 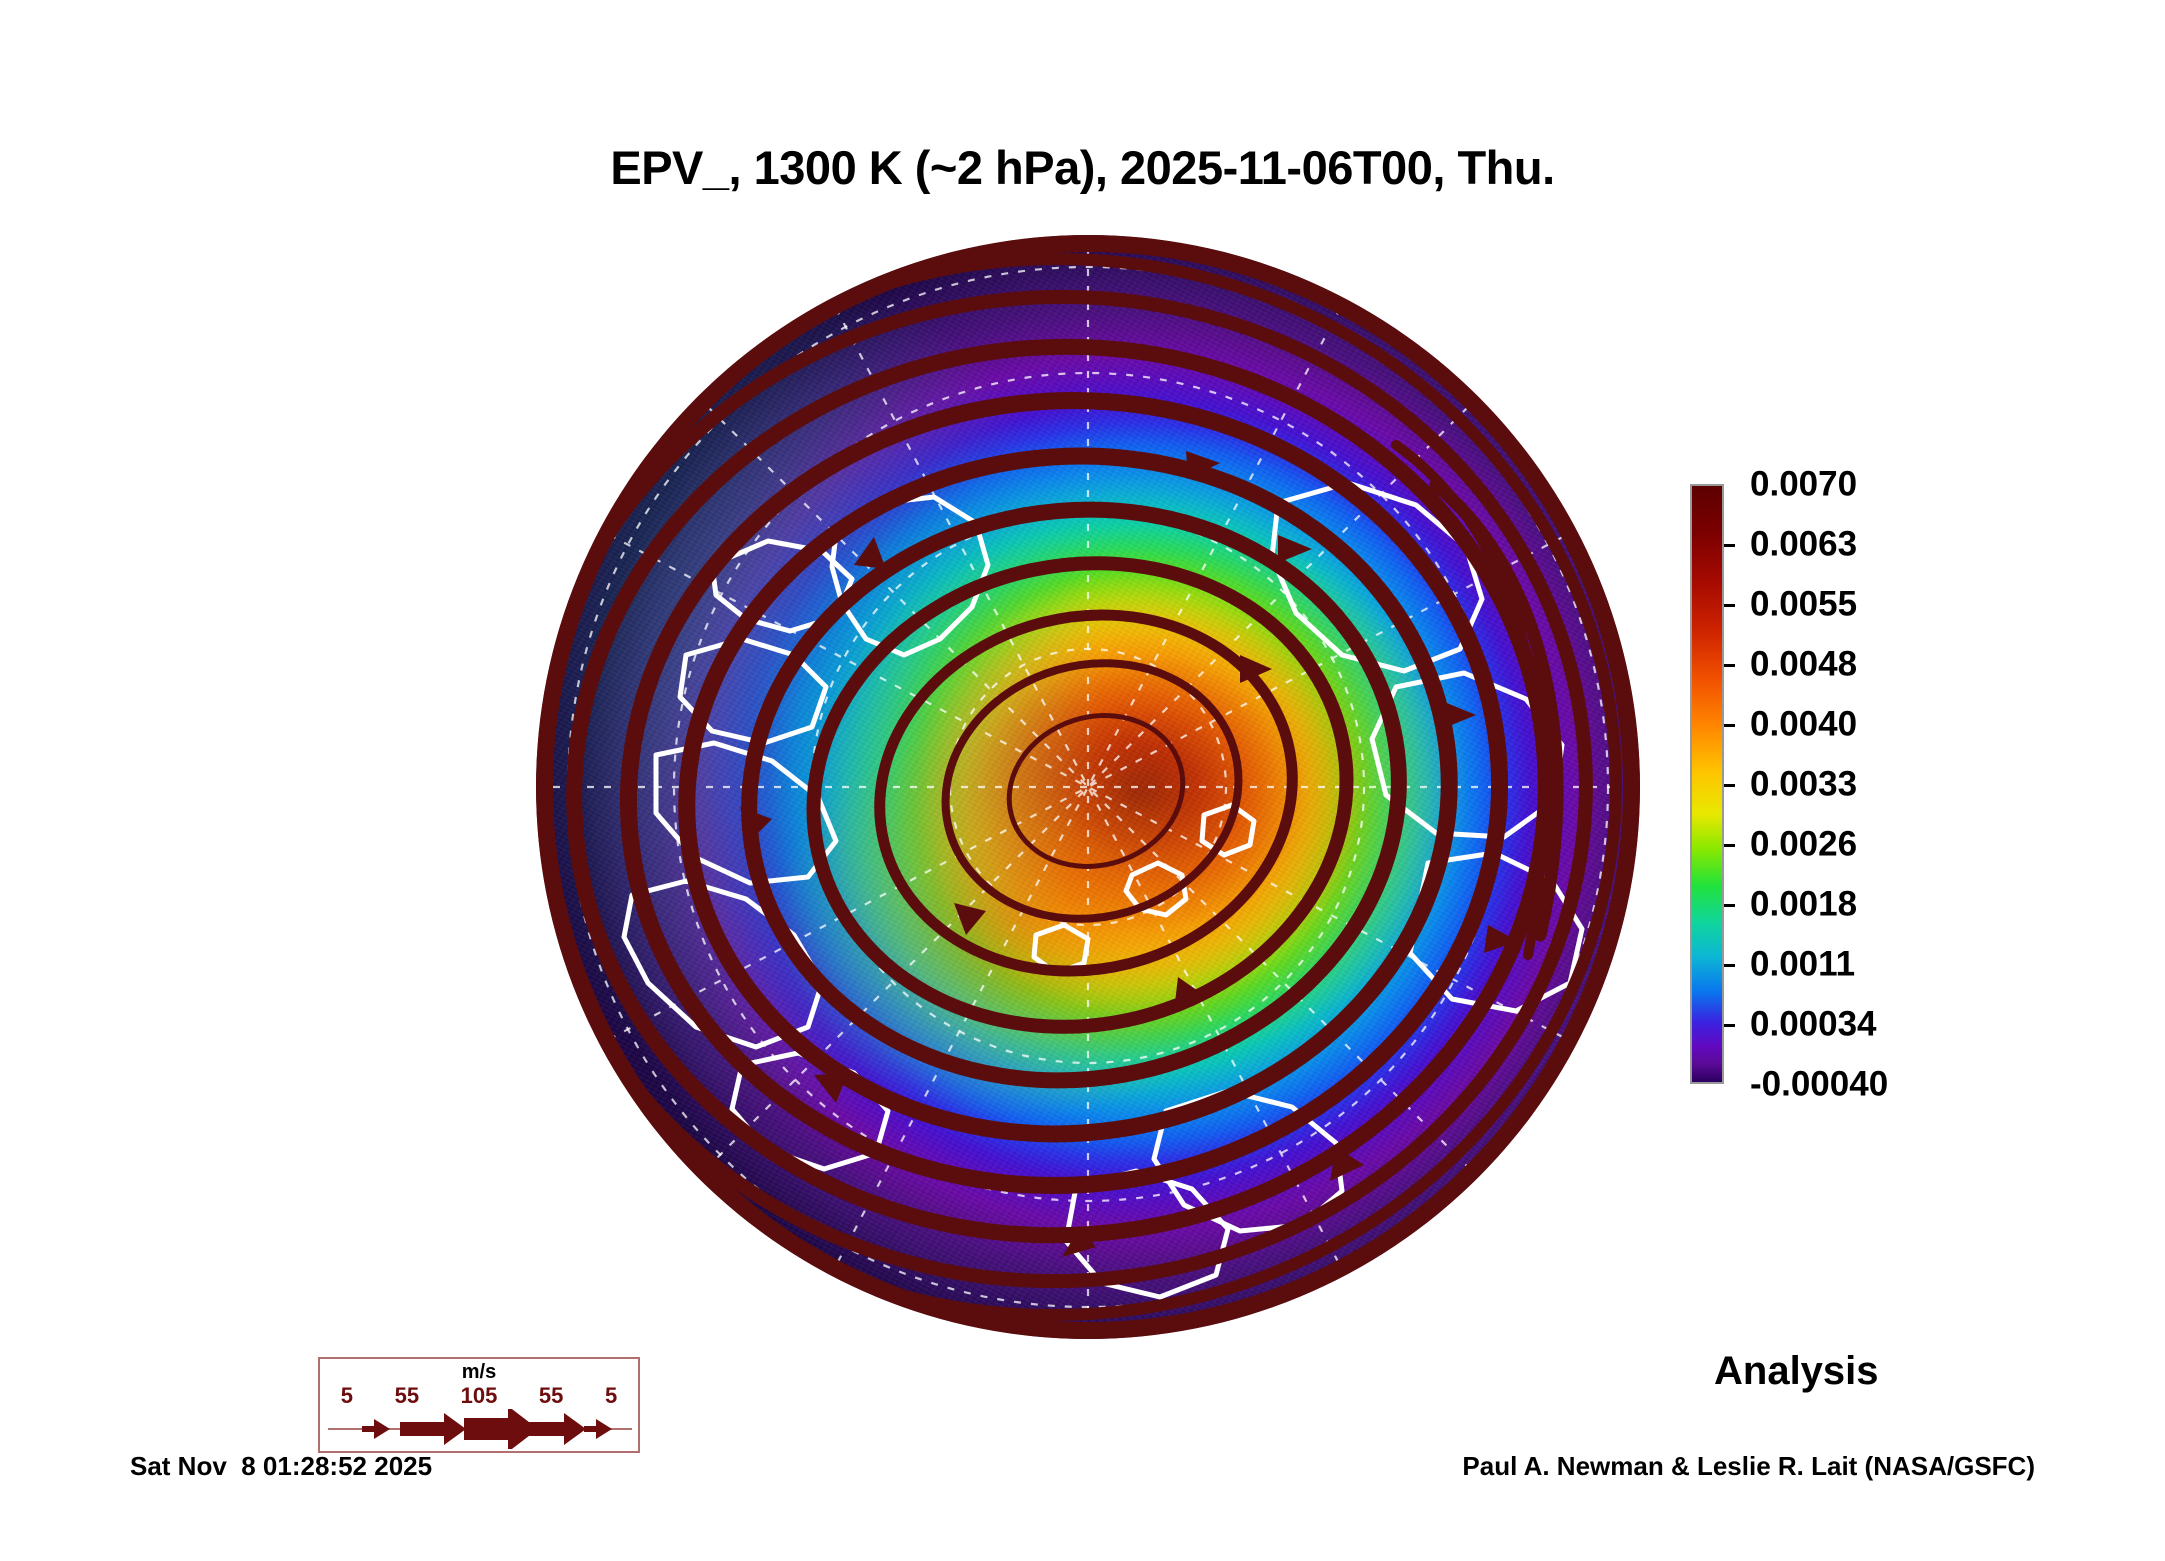 What do you see at coordinates (1804, 544) in the screenshot?
I see `colorbar-tick-label: 0.0063` at bounding box center [1804, 544].